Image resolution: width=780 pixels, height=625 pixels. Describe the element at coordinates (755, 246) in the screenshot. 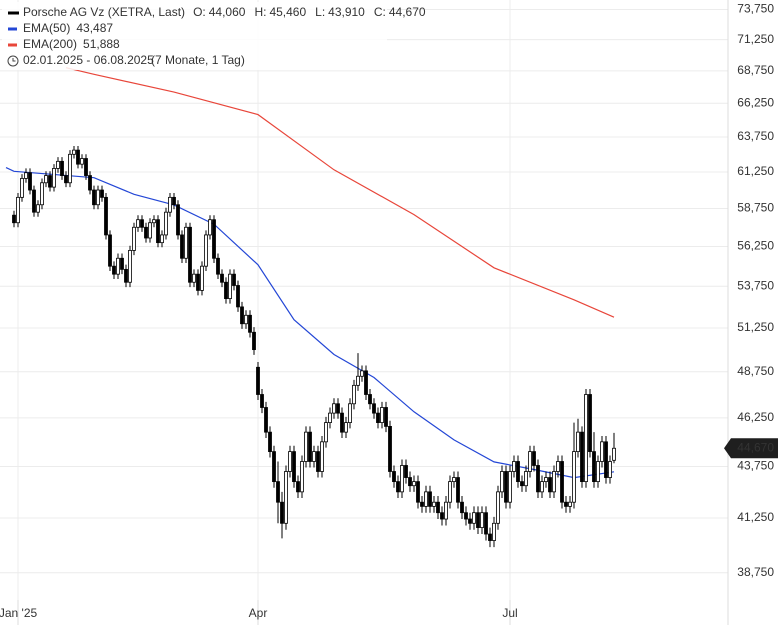

I see `y-tick-label: 56,250` at that location.